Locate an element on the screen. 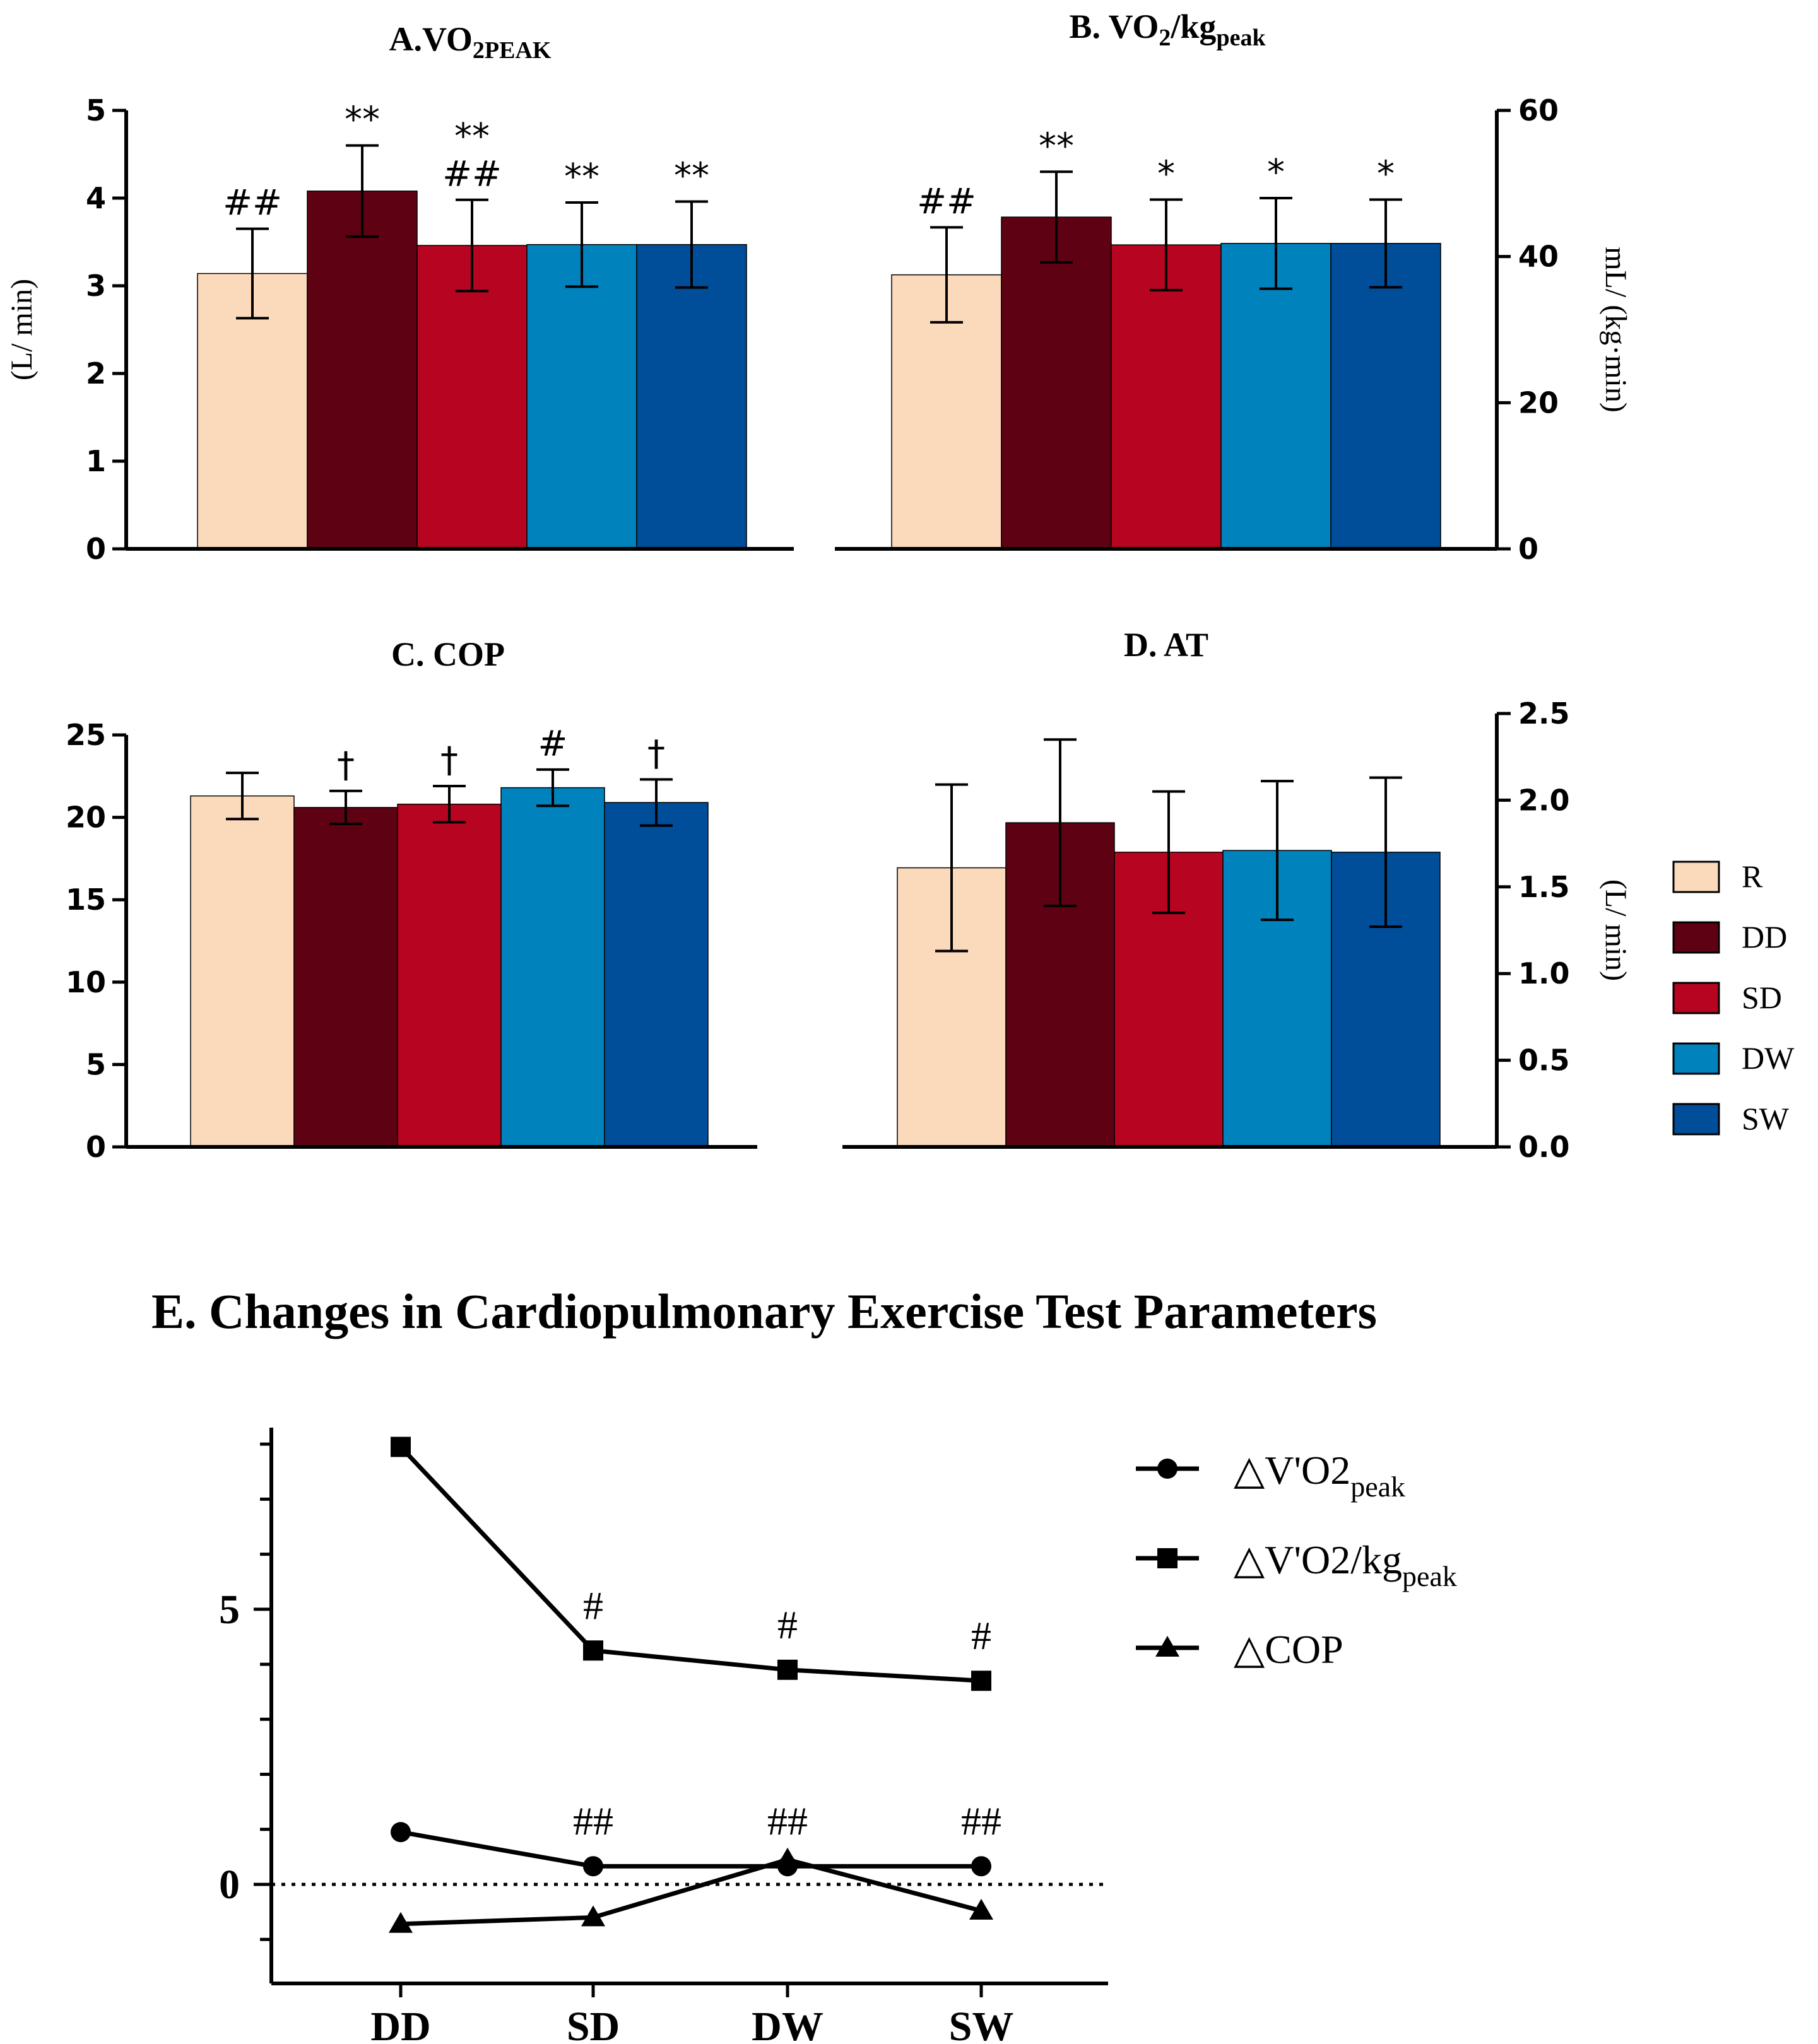 This screenshot has width=1818, height=2044. sig-label-a-r: ## is located at coordinates (252, 203).